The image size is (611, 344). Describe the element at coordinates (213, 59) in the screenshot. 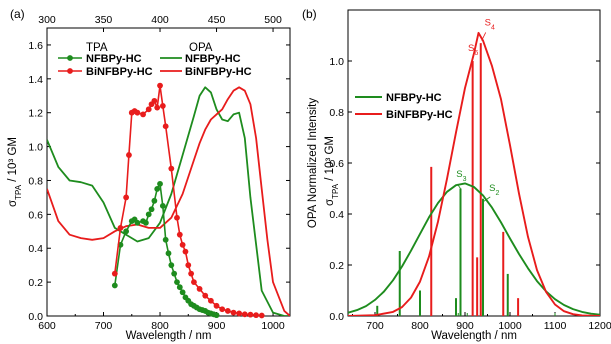

I see `legend-opa-entry: NFBPy-HC` at that location.